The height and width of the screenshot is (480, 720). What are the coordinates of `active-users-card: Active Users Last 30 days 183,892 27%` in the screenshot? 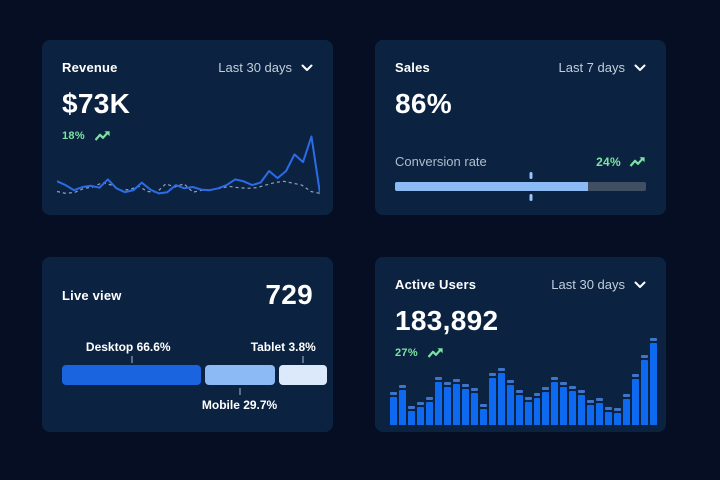 It's located at (520, 344).